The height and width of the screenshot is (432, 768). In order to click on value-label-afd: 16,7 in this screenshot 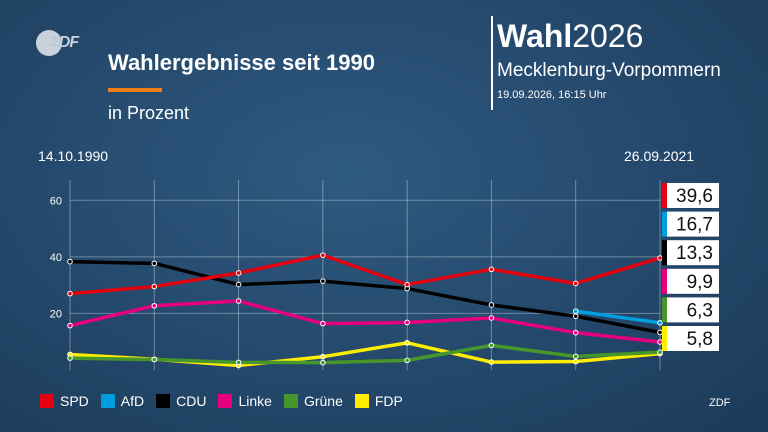, I will do `click(694, 225)`.